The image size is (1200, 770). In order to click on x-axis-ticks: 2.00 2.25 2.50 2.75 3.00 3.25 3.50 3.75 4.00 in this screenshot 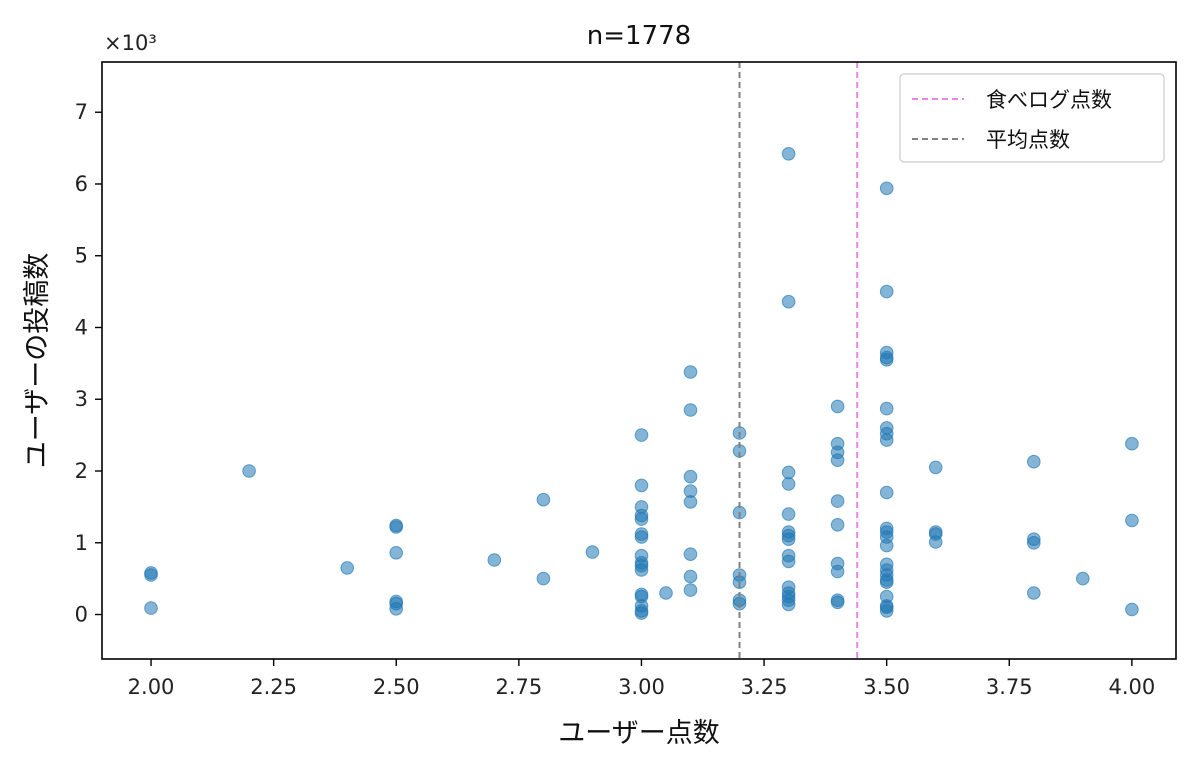, I will do `click(641, 679)`.